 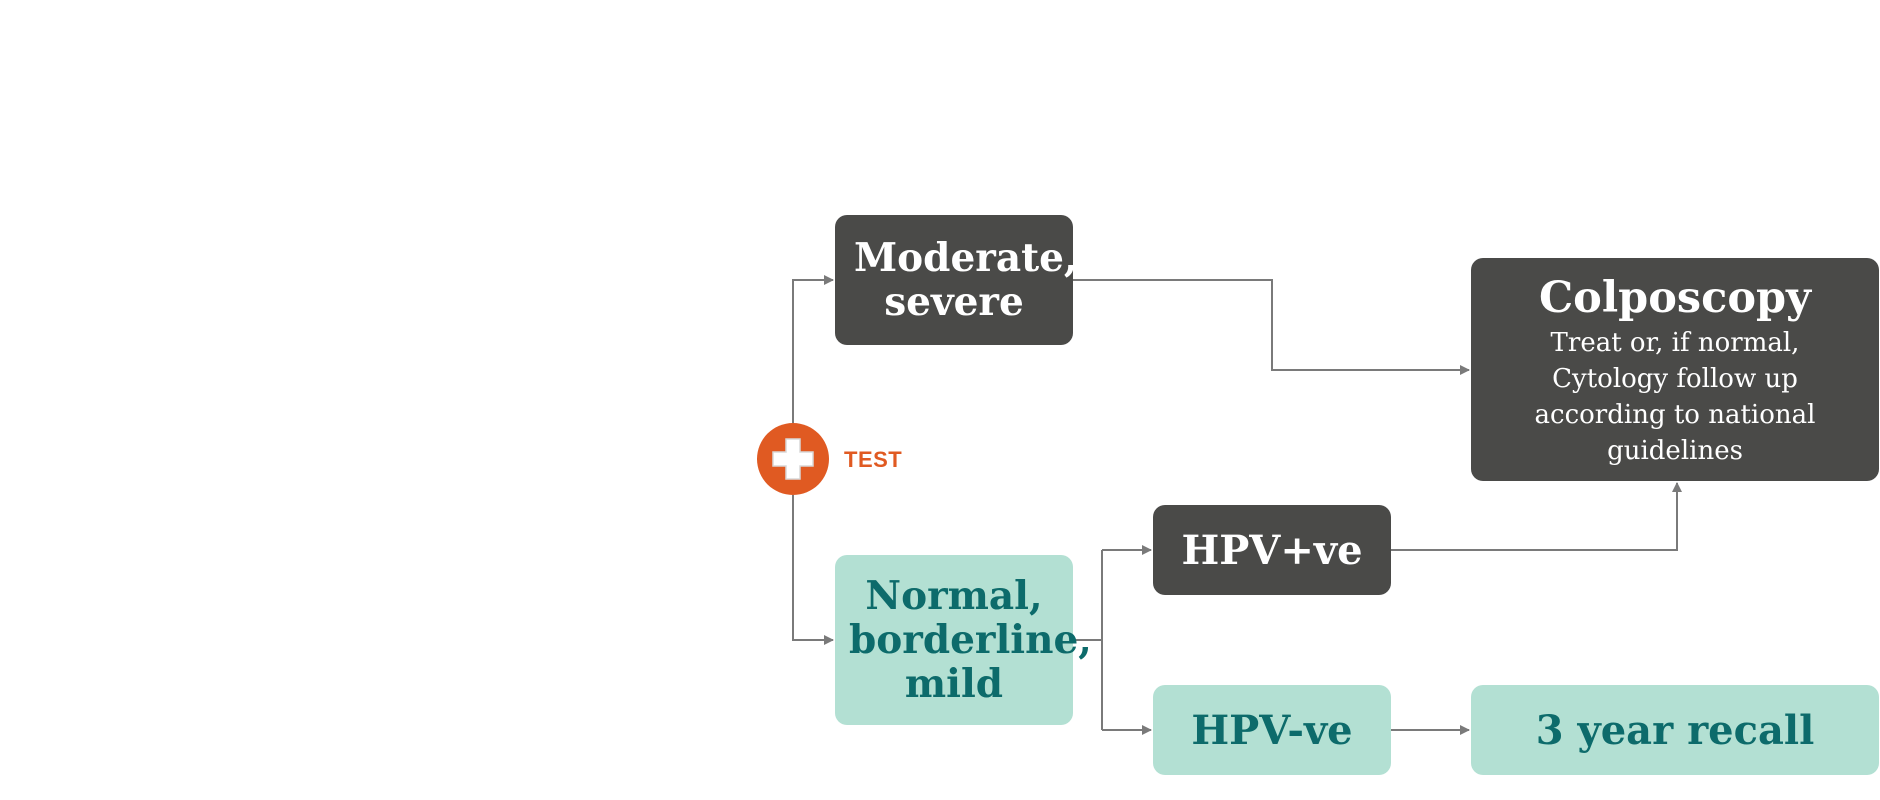 I want to click on connector-test-to-normal, so click(x=813, y=570).